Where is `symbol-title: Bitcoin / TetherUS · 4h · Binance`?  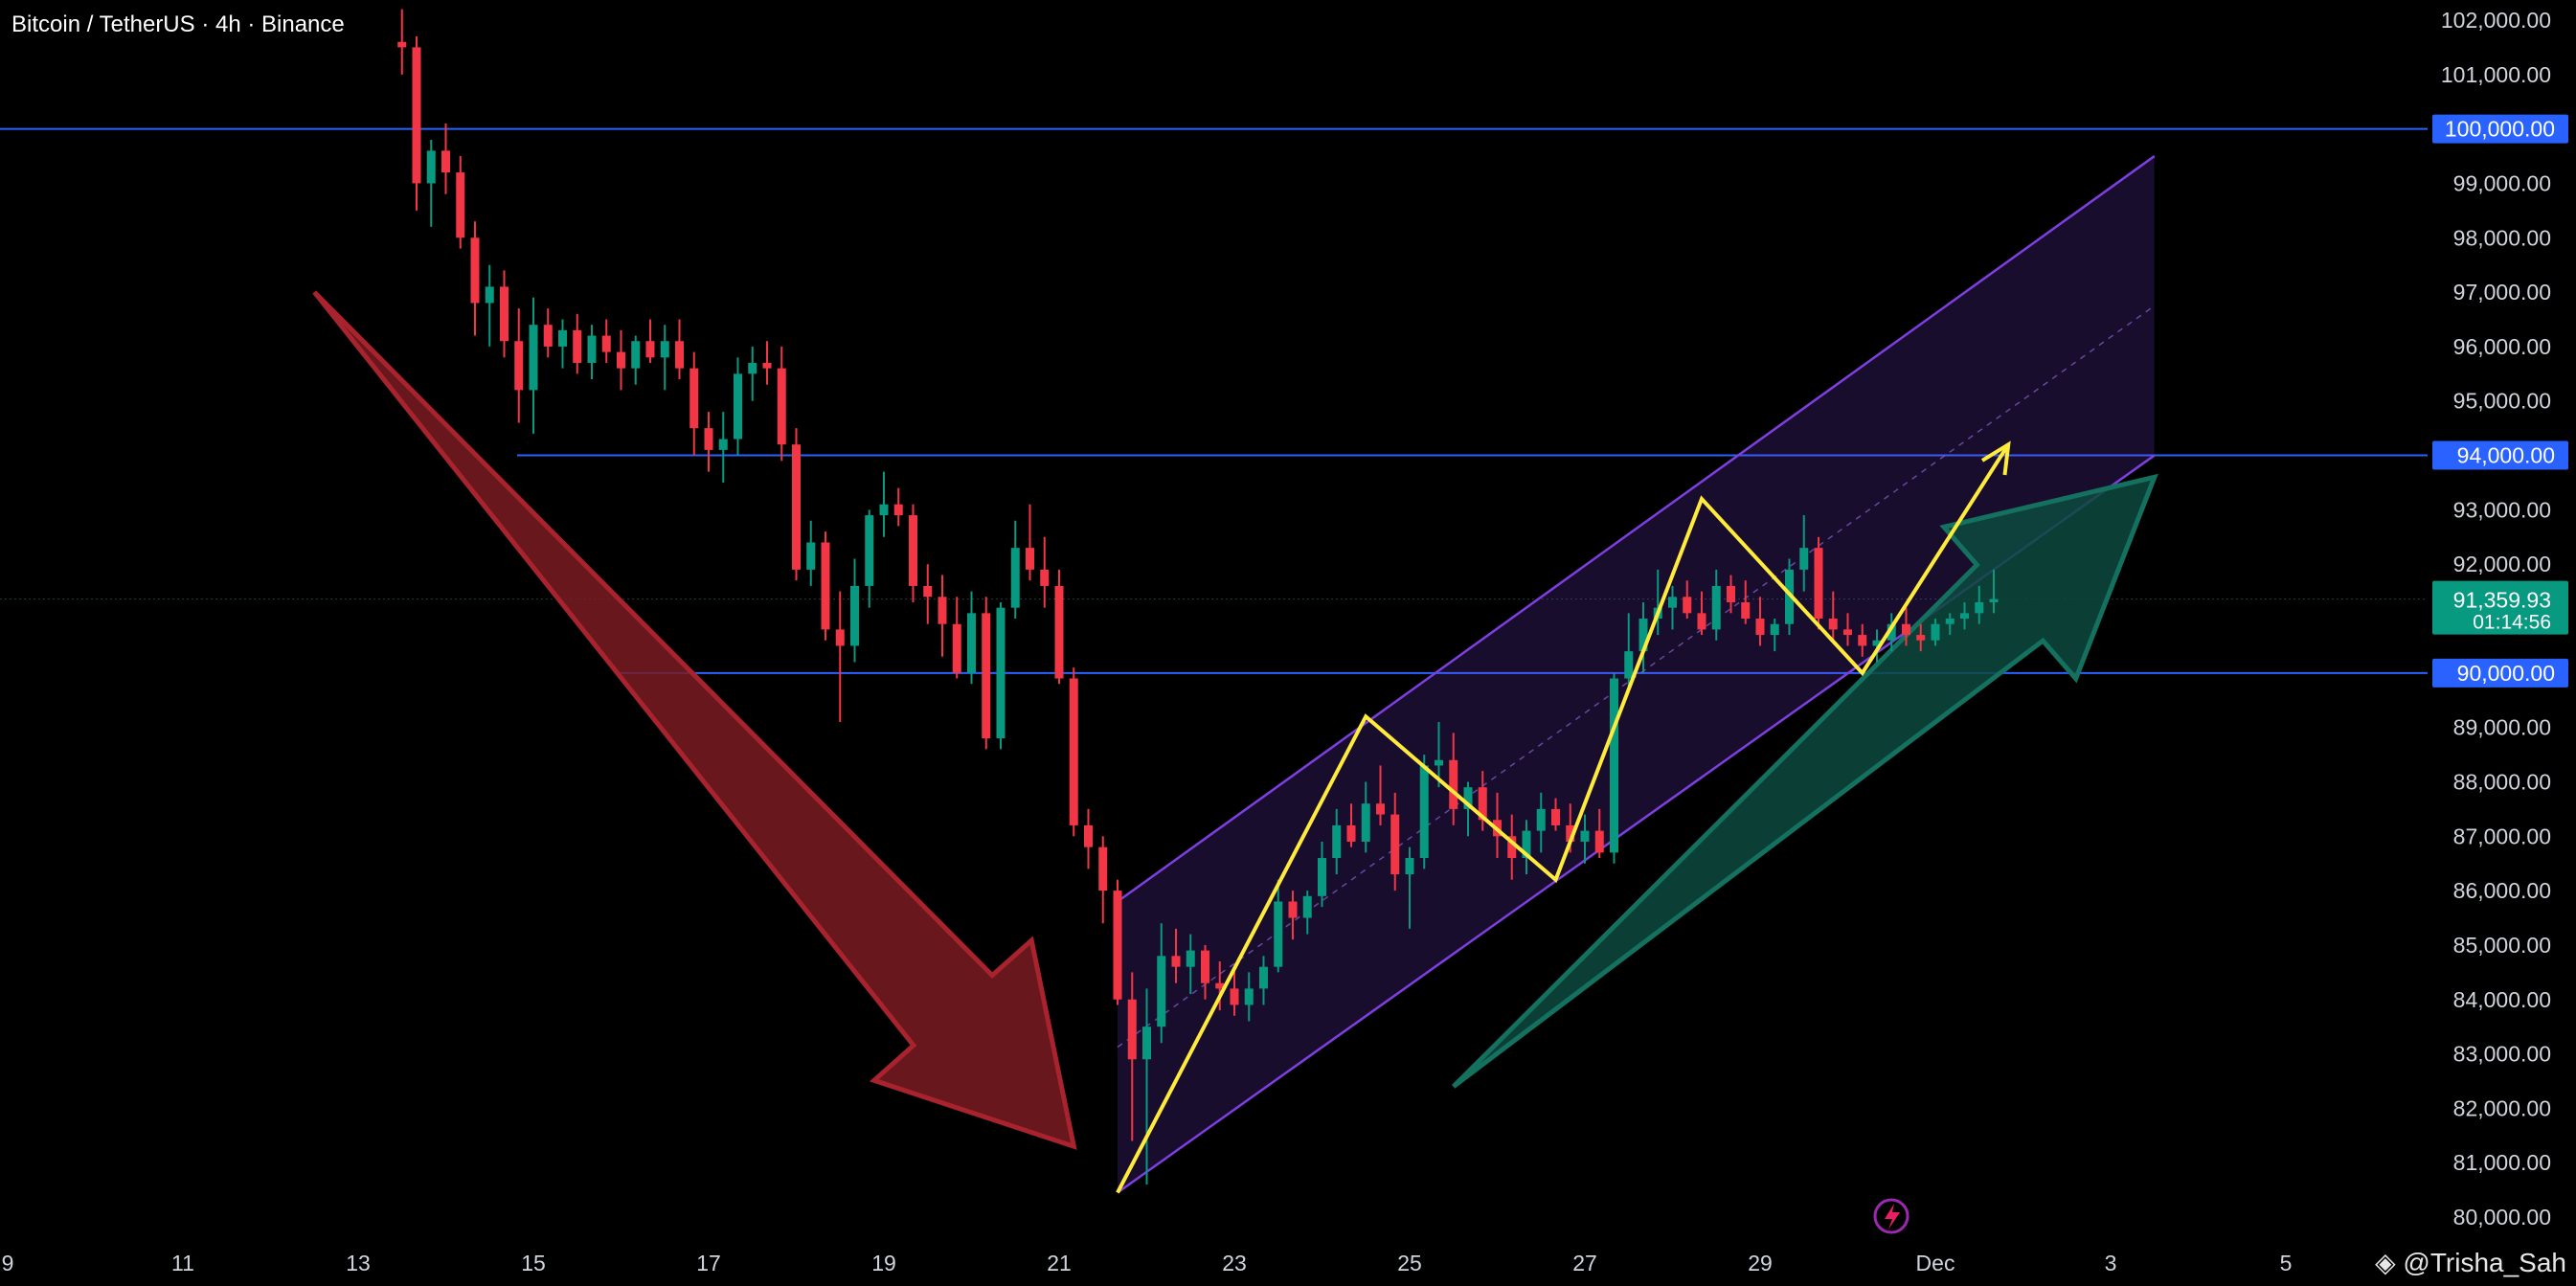 symbol-title: Bitcoin / TetherUS · 4h · Binance is located at coordinates (178, 24).